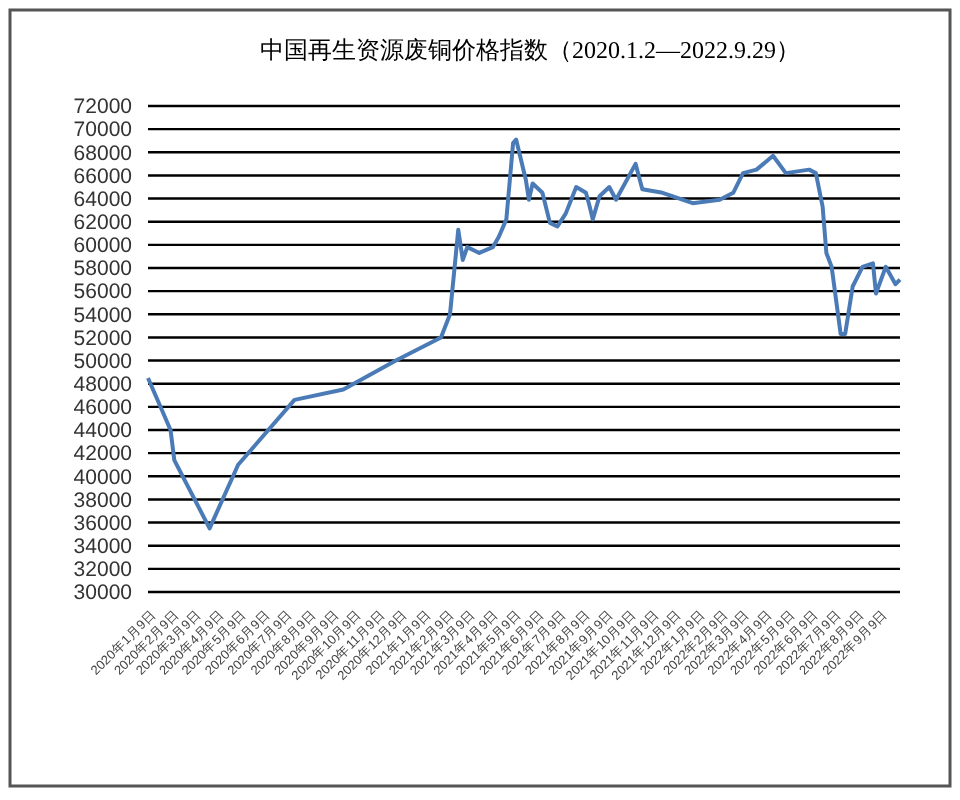 The height and width of the screenshot is (800, 960). What do you see at coordinates (103, 315) in the screenshot?
I see `y-tick-label: 54000` at bounding box center [103, 315].